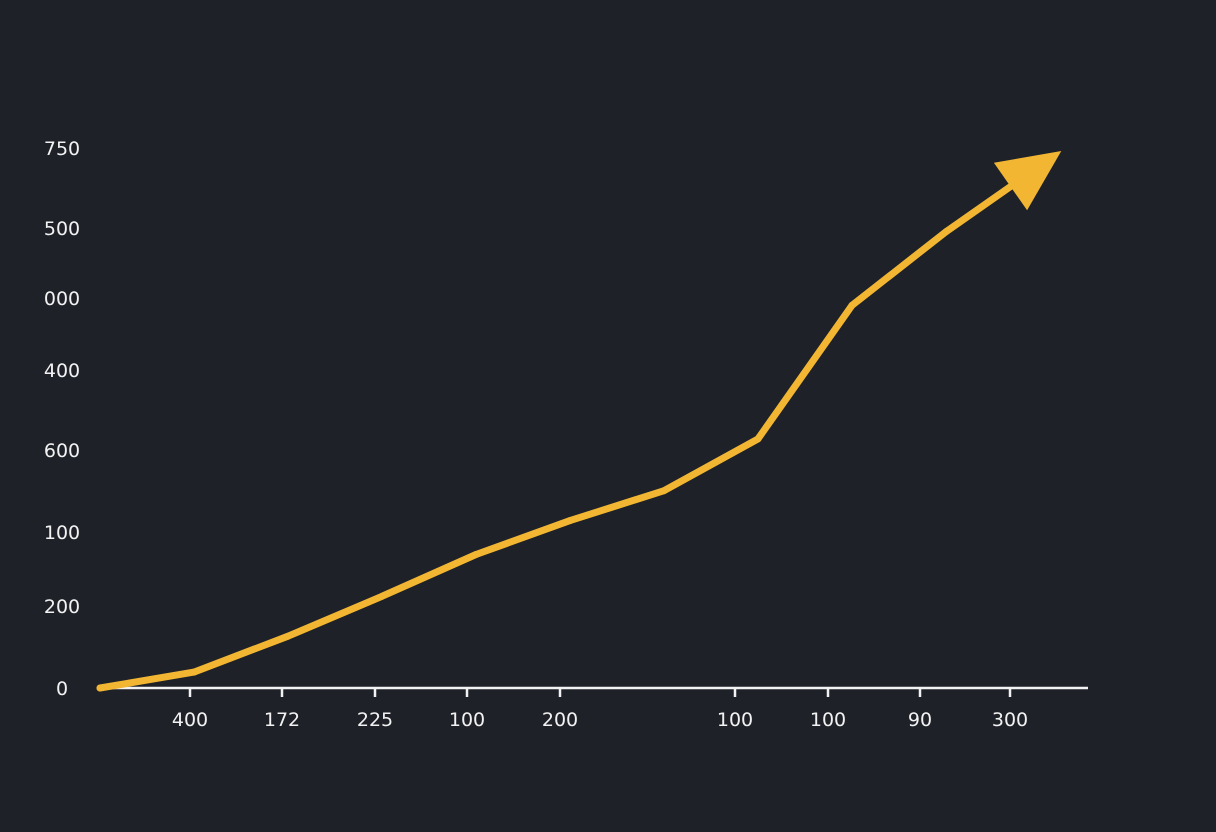 Image resolution: width=1216 pixels, height=832 pixels. I want to click on y-tick-label: 750, so click(62, 149).